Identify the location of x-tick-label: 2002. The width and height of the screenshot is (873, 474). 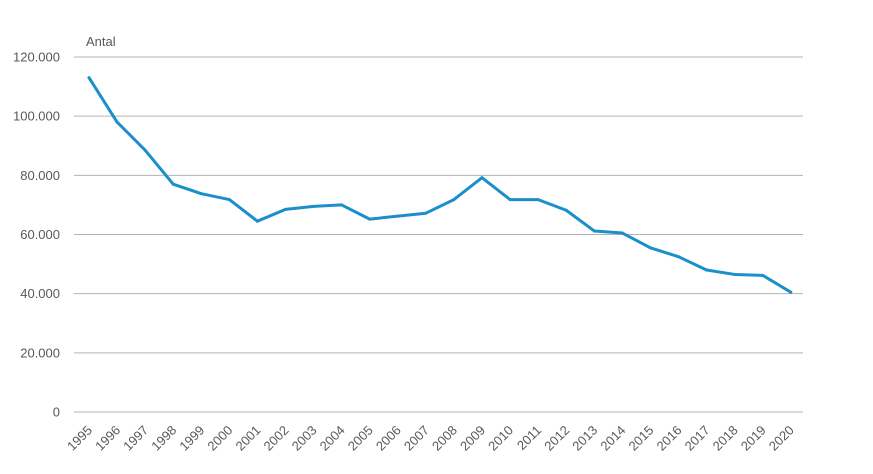
(276, 438).